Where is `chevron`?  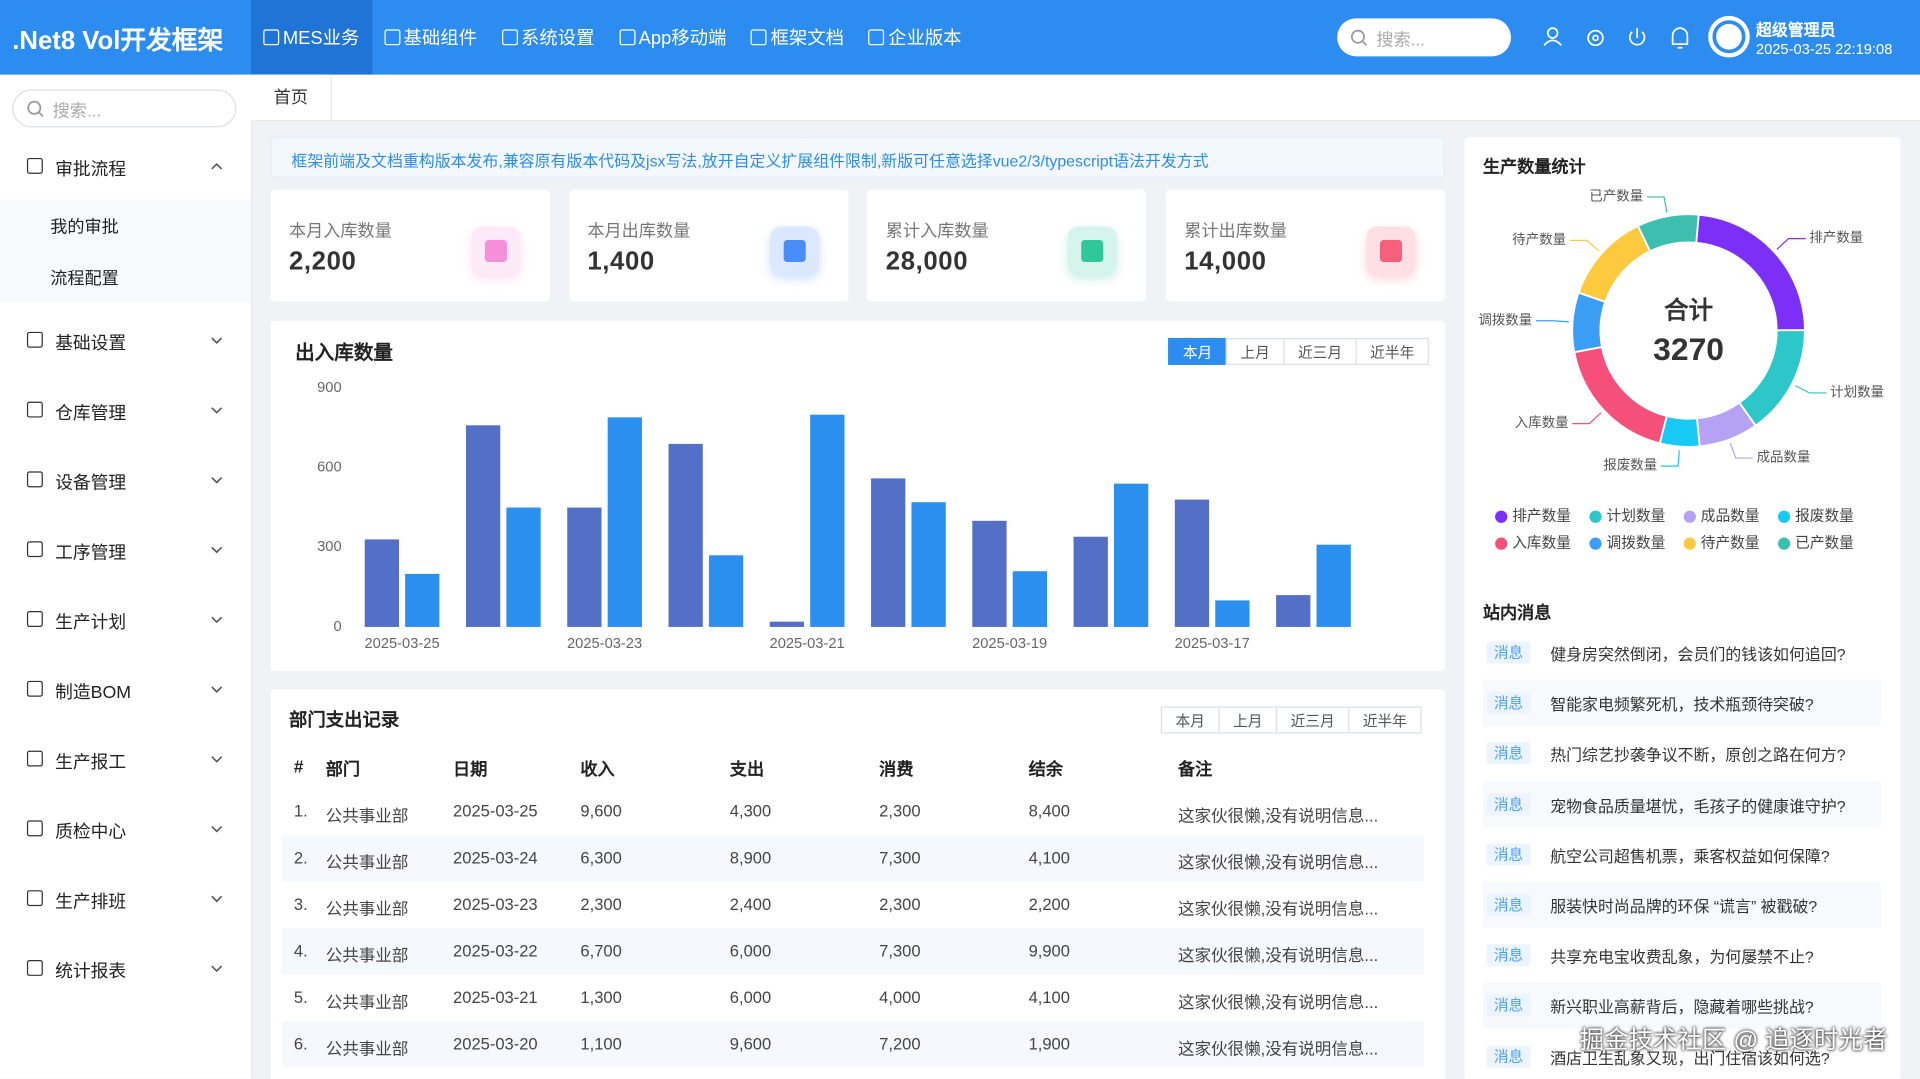 chevron is located at coordinates (217, 340).